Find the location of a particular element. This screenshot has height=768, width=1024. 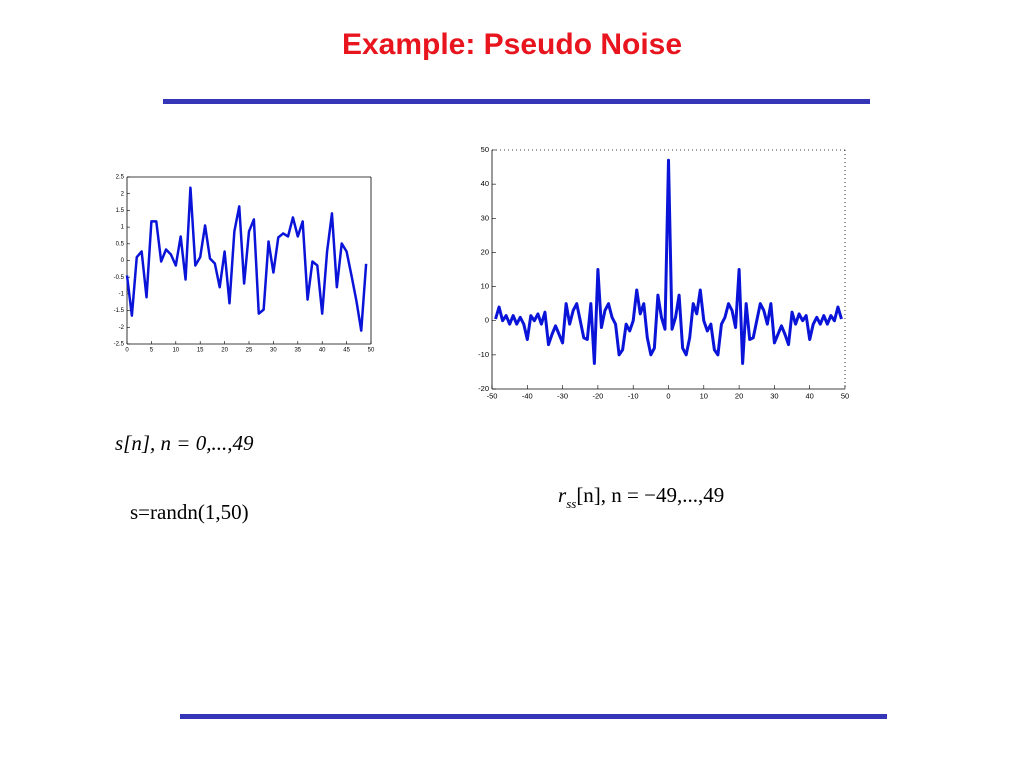

y-tick-label: -10 is located at coordinates (483, 354).